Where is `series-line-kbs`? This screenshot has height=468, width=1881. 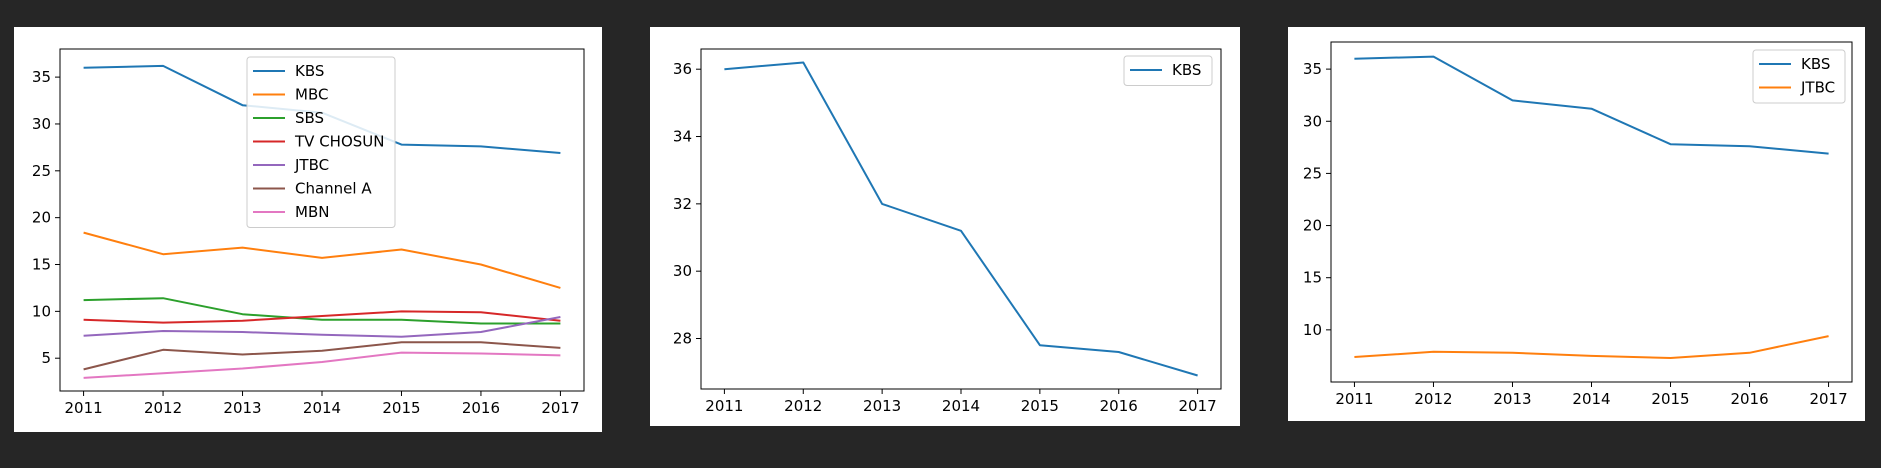
series-line-kbs is located at coordinates (1591, 105).